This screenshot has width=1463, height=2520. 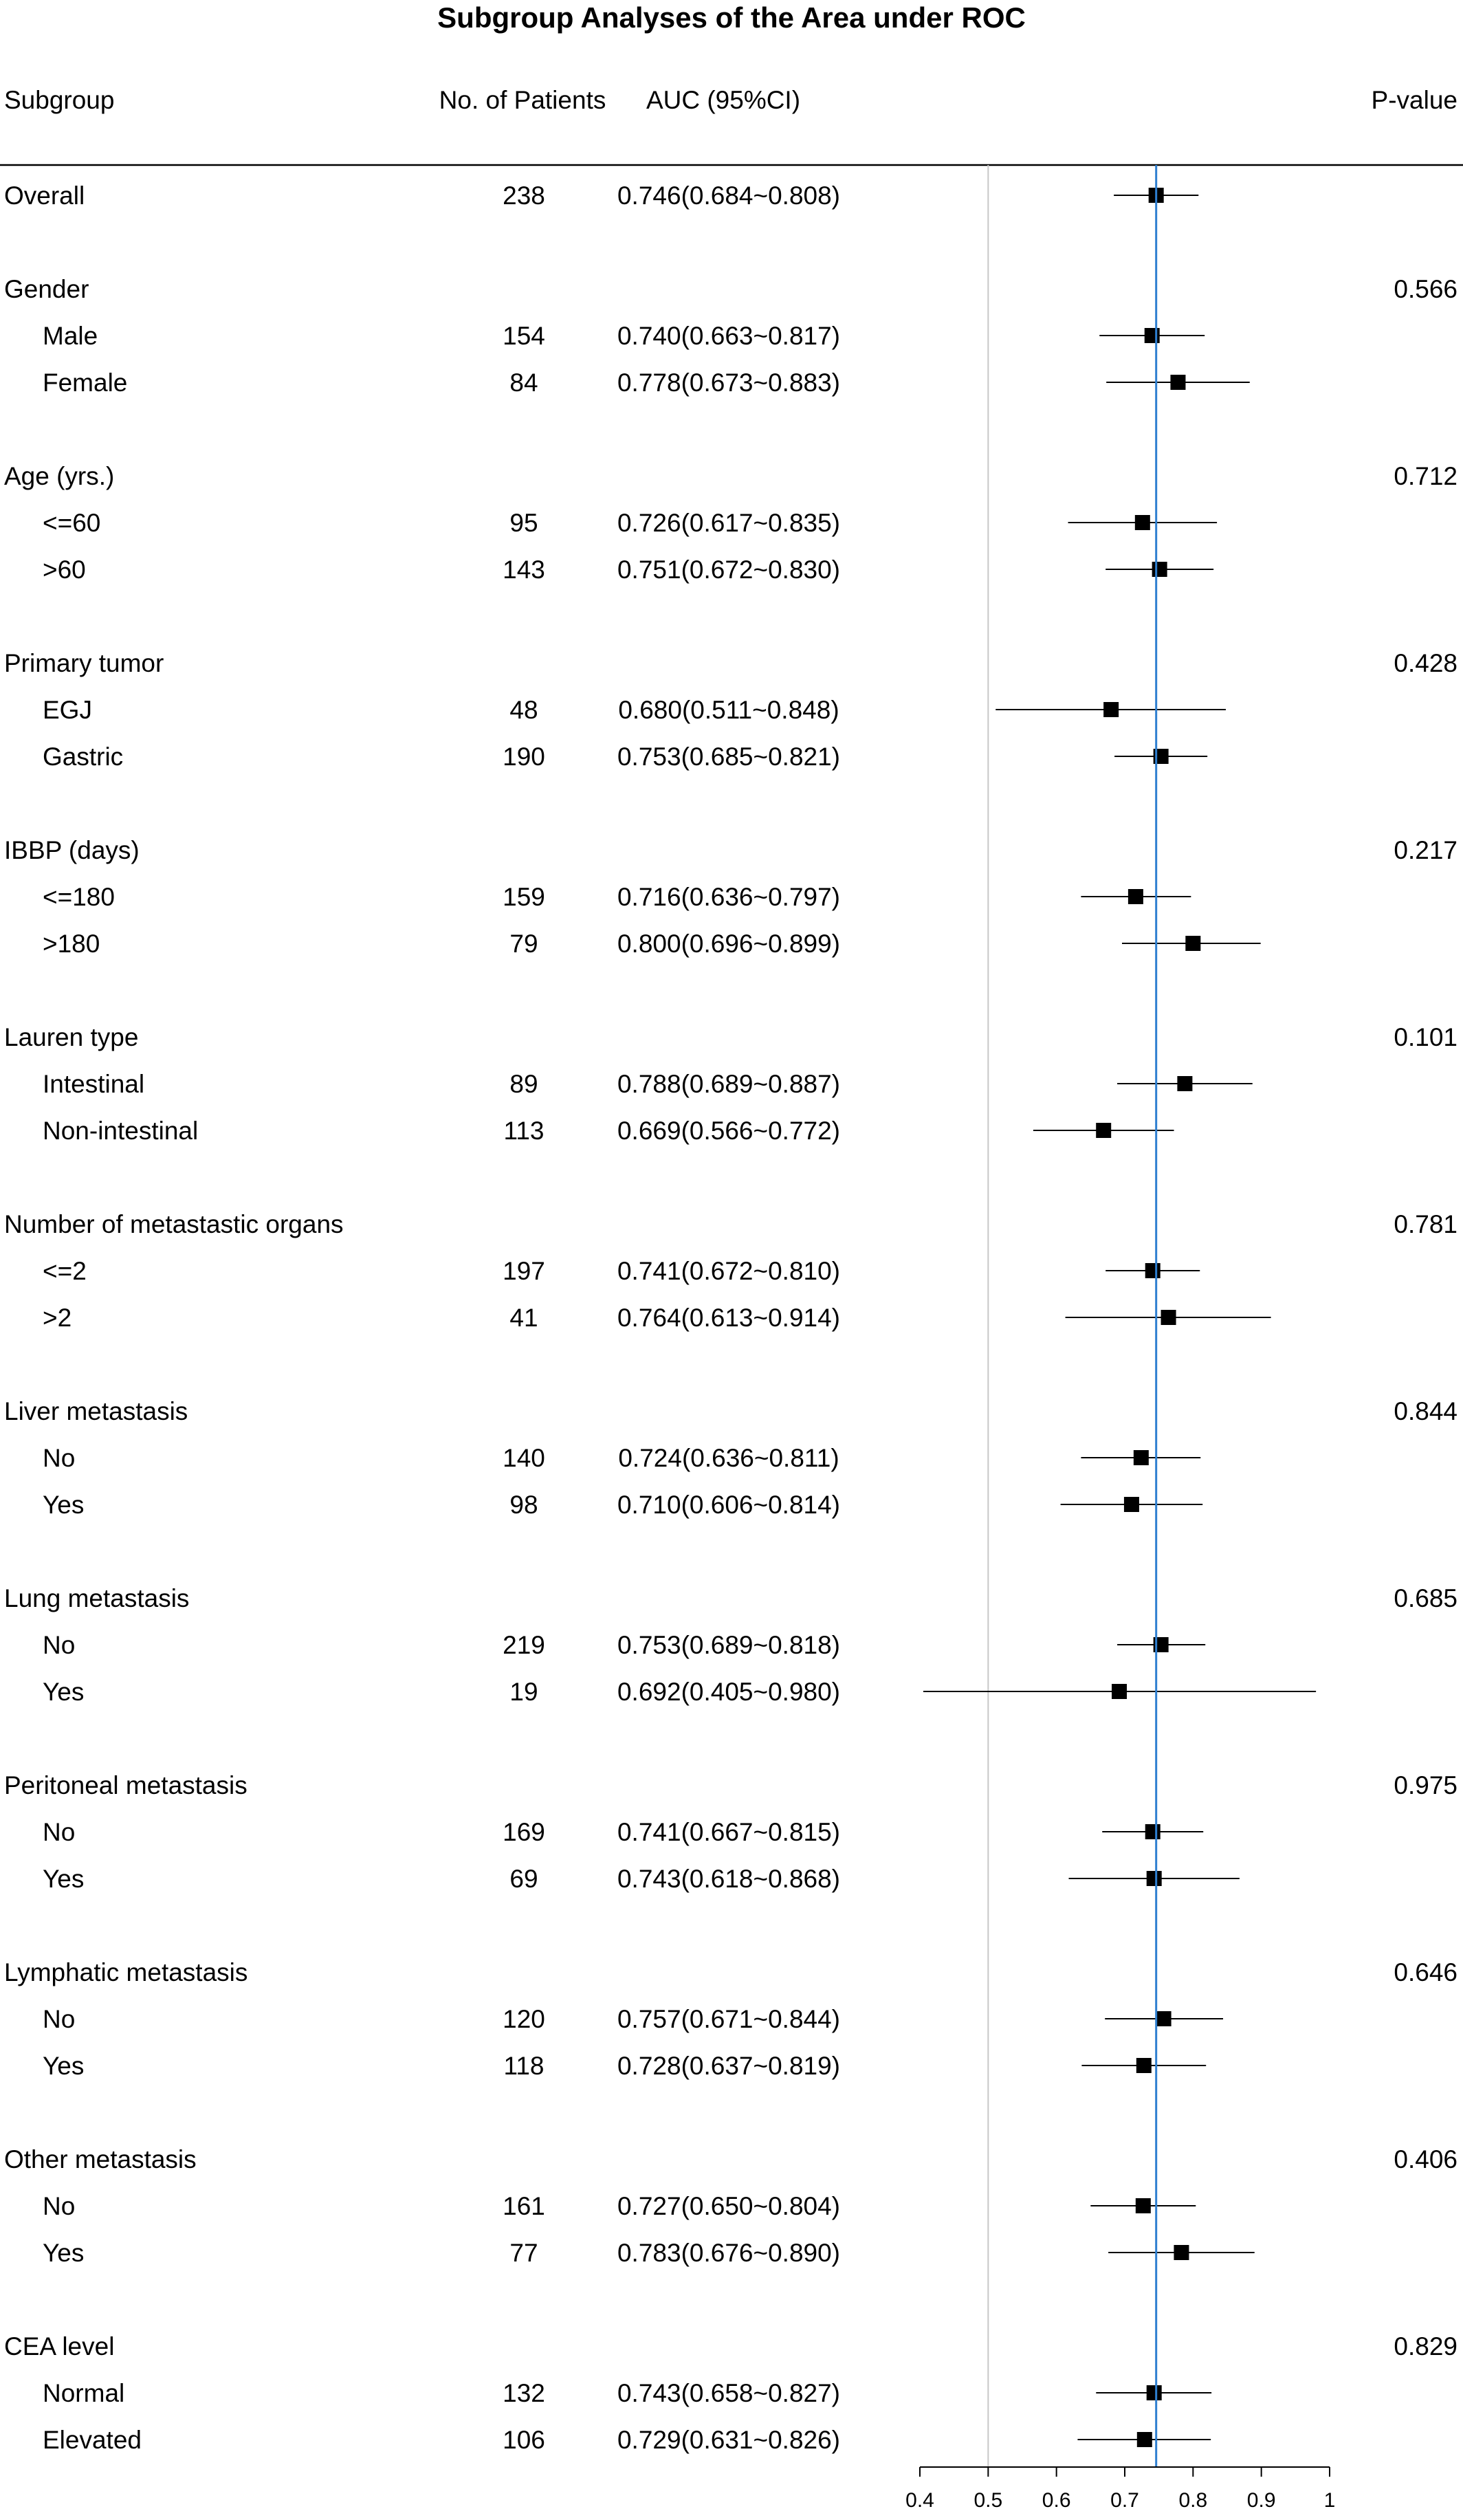 What do you see at coordinates (442, 1645) in the screenshot?
I see `table-row: No 219 0.753(0.689~0.818)` at bounding box center [442, 1645].